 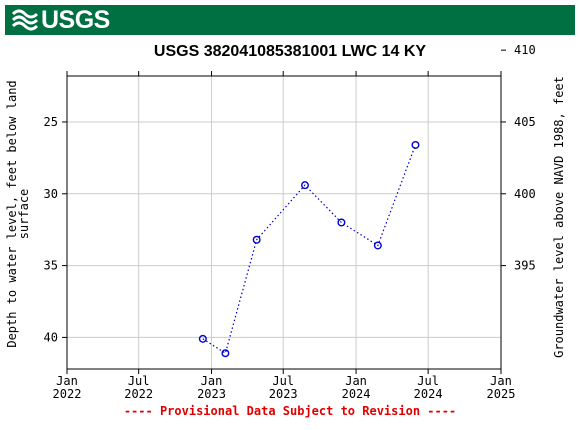 I want to click on usgs-logo: USGS, so click(x=61, y=20).